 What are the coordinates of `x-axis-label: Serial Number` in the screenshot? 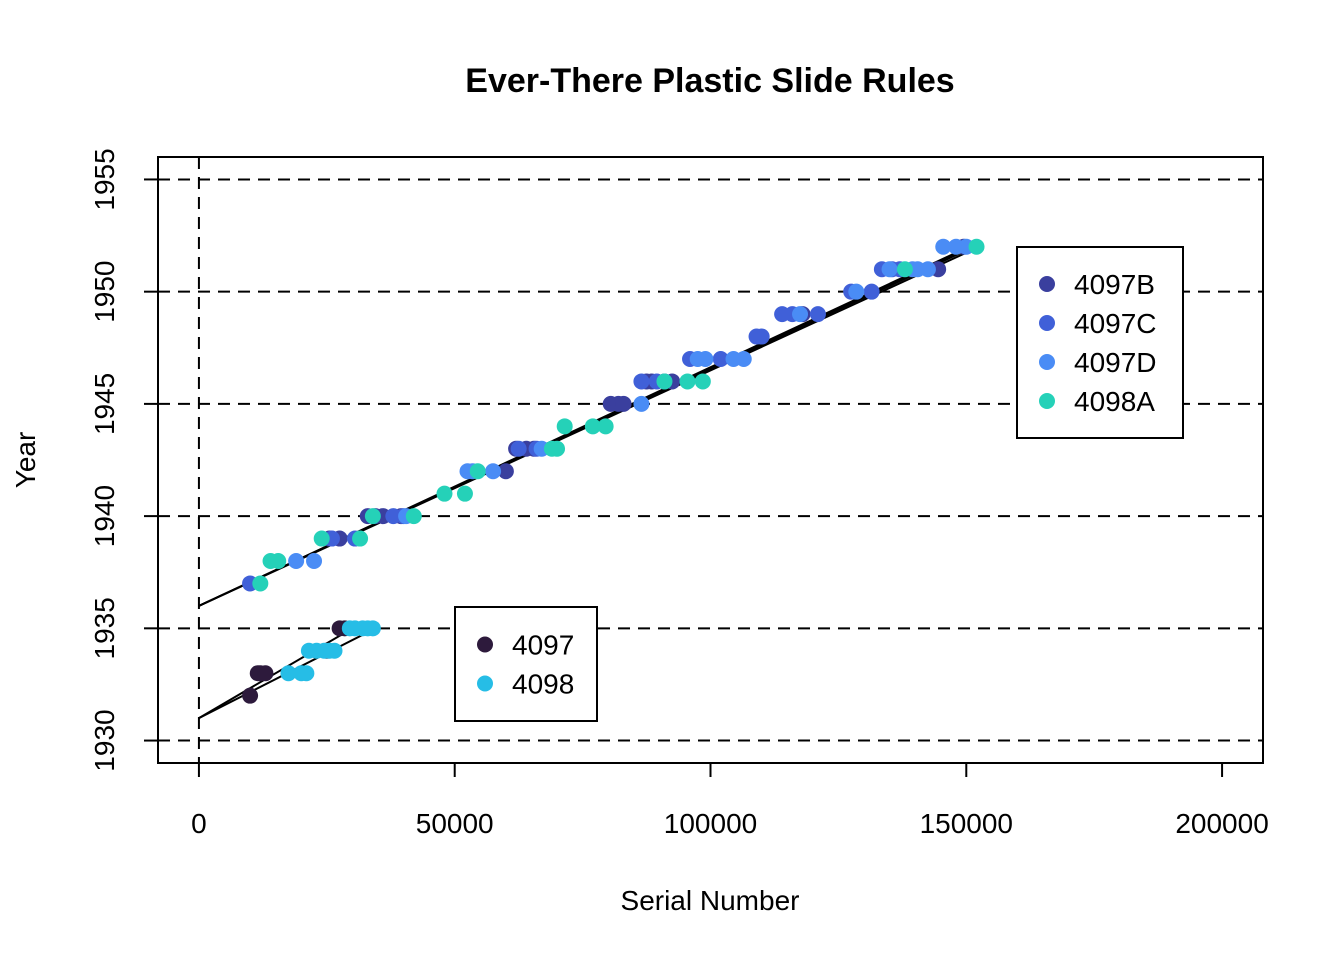 It's located at (710, 900).